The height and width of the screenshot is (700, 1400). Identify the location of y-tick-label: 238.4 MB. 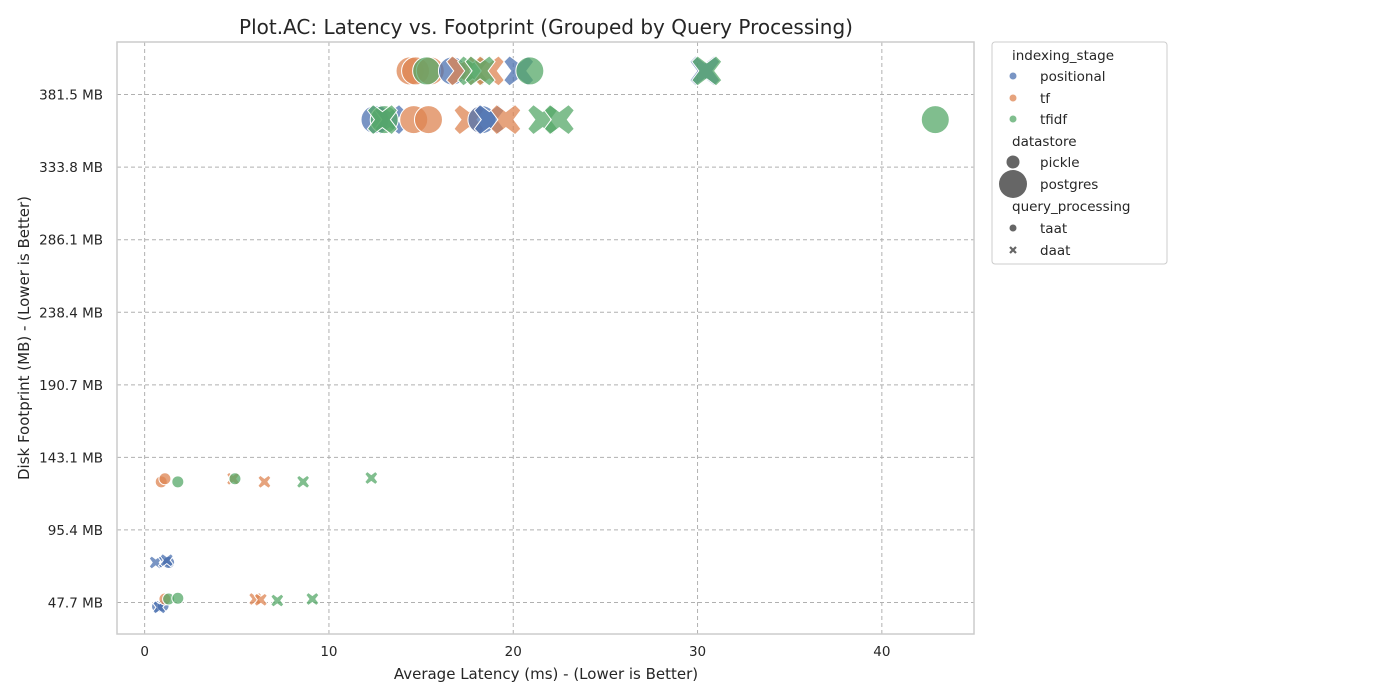
(71, 313).